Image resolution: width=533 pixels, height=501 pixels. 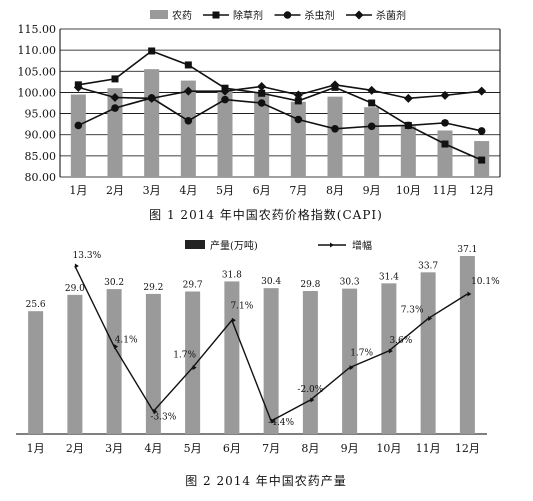 I want to click on chart1-x-tick-label: 12月, so click(x=481, y=190).